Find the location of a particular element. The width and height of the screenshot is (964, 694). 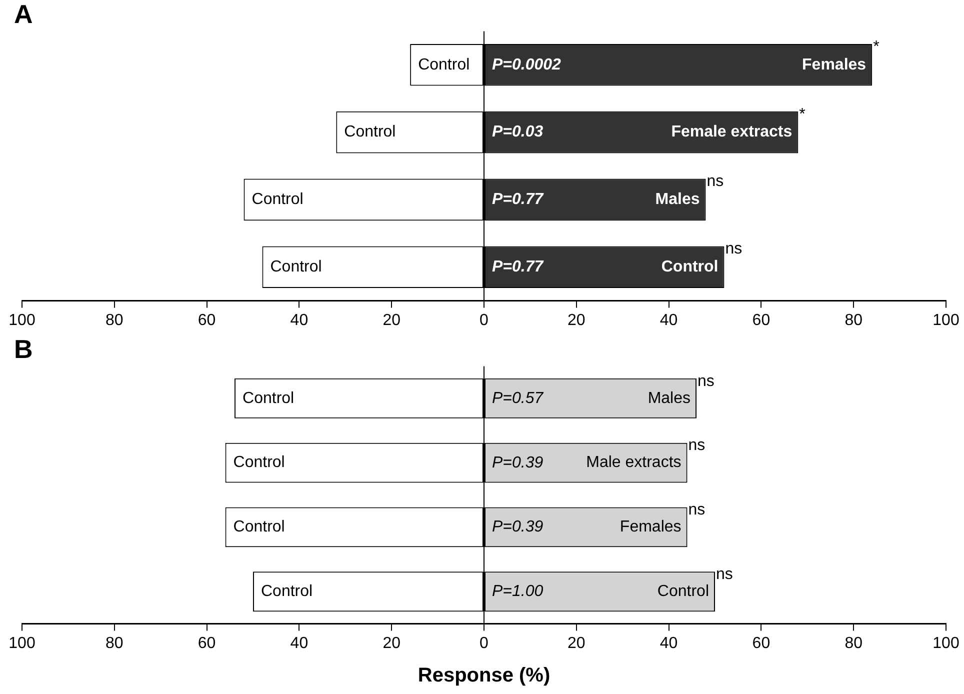

annotation: P=1.00 is located at coordinates (518, 591).